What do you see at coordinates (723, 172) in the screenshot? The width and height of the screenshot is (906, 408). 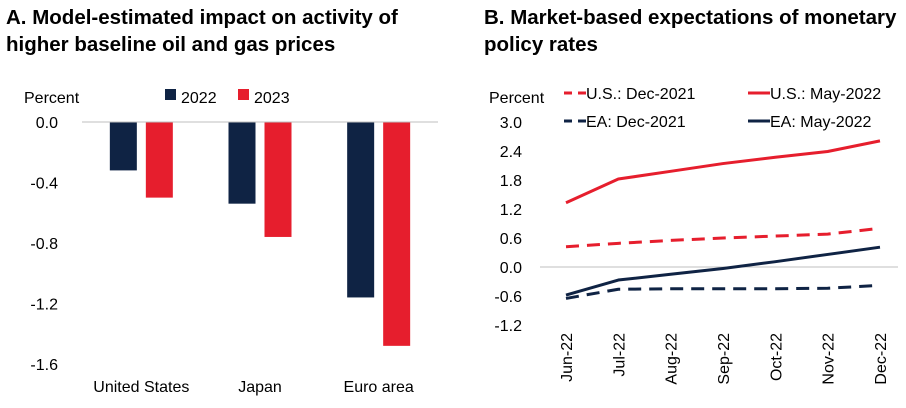 I see `chart-b-line-u-s-may-2022` at bounding box center [723, 172].